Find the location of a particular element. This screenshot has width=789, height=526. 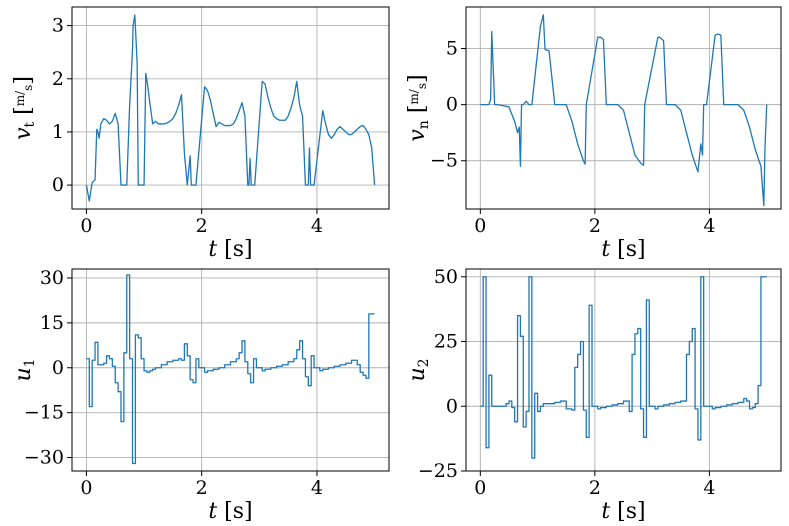

y-tick-label: 3 is located at coordinates (58, 26).